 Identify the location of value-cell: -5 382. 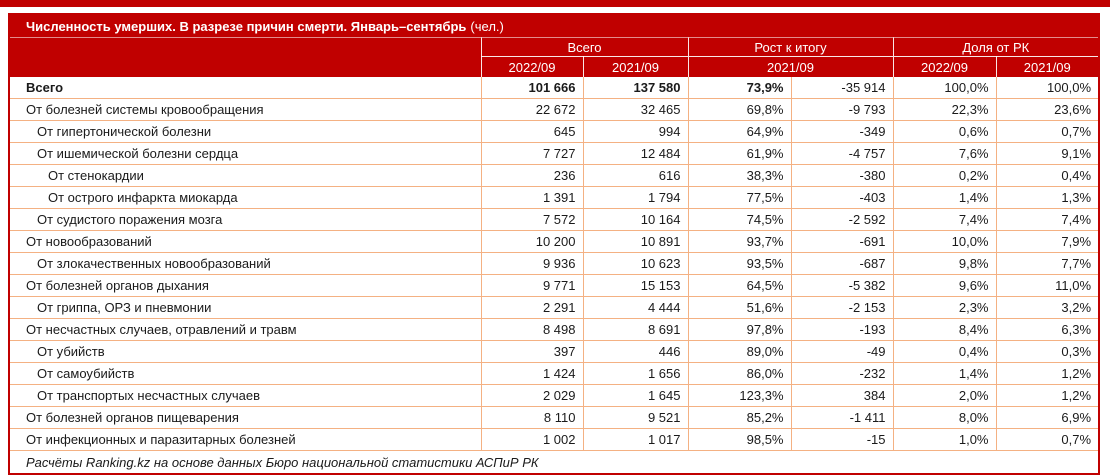
(842, 285).